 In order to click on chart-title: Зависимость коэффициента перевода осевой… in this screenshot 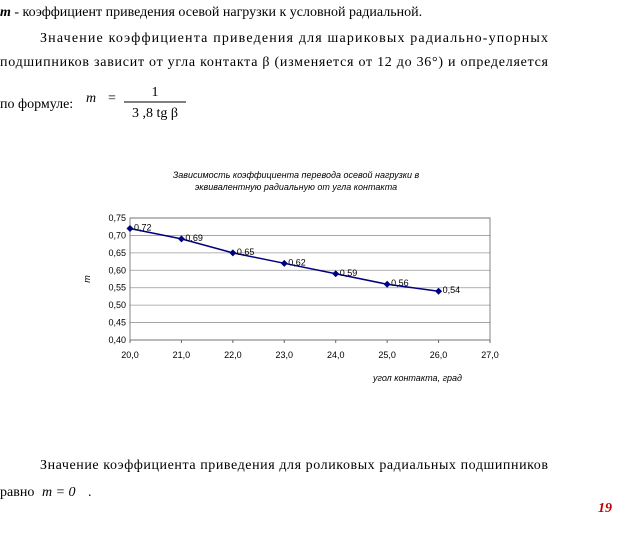, I will do `click(296, 175)`.